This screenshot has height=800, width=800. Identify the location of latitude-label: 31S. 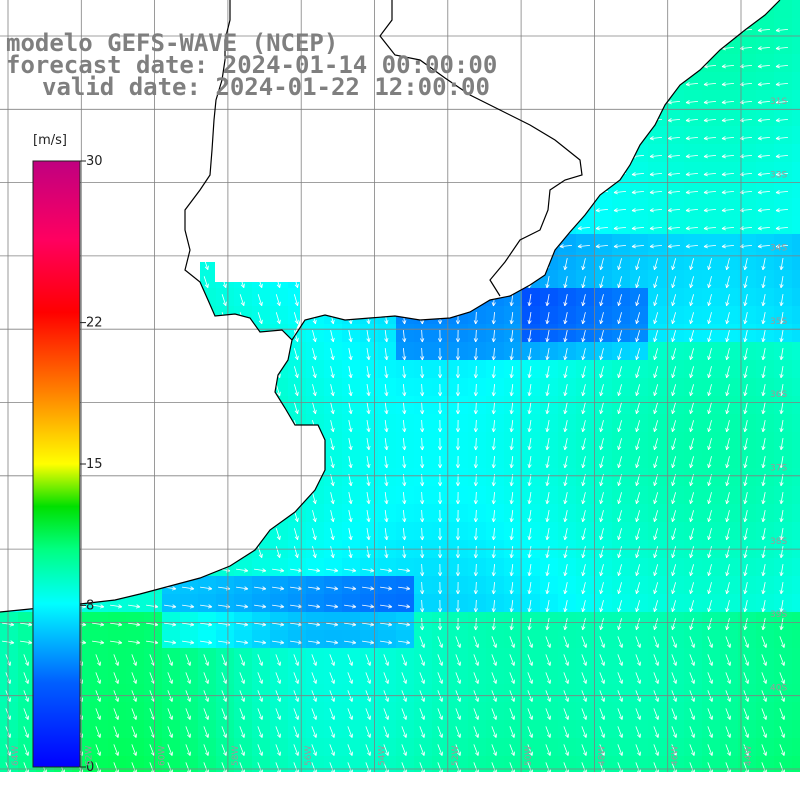
(778, 102).